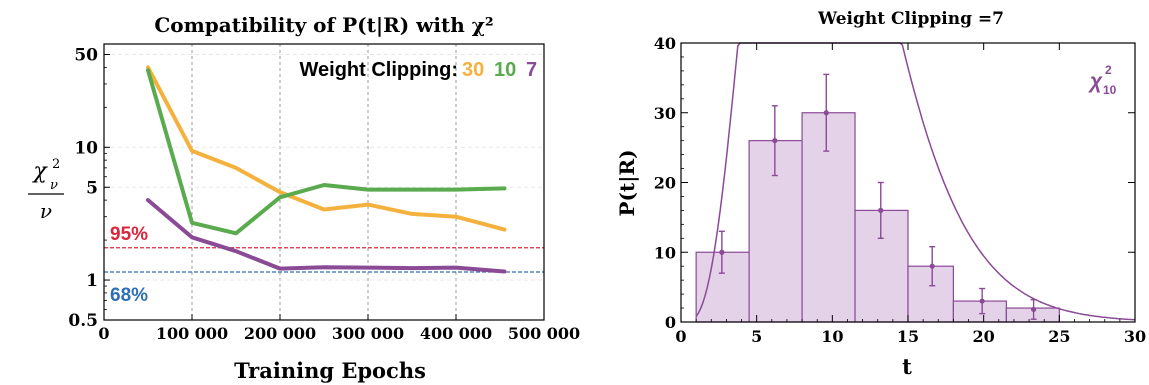 The height and width of the screenshot is (385, 1149). What do you see at coordinates (665, 183) in the screenshot?
I see `y-tick-label: 20` at bounding box center [665, 183].